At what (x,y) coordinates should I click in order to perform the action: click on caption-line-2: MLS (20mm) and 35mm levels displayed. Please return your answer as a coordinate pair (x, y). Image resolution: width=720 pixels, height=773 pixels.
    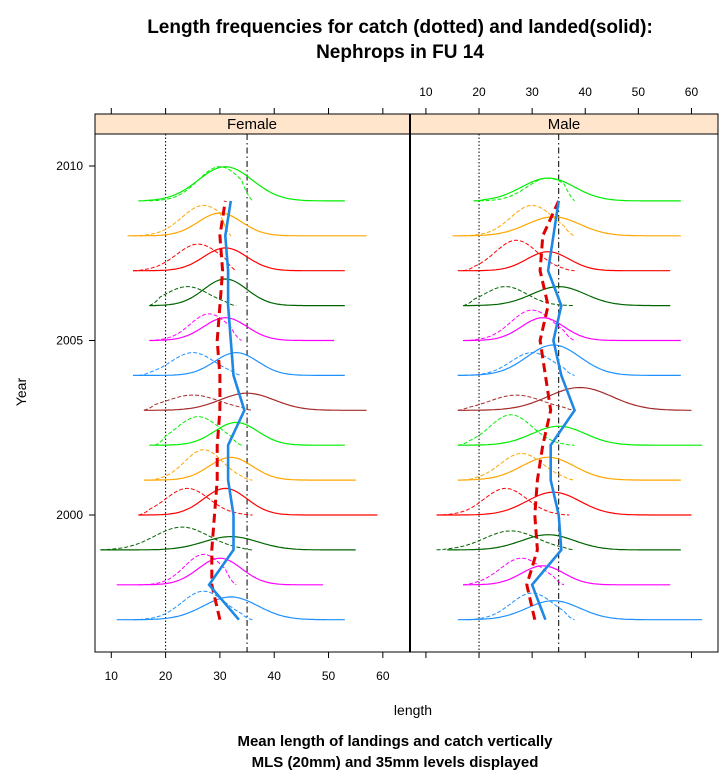
    Looking at the image, I should click on (395, 762).